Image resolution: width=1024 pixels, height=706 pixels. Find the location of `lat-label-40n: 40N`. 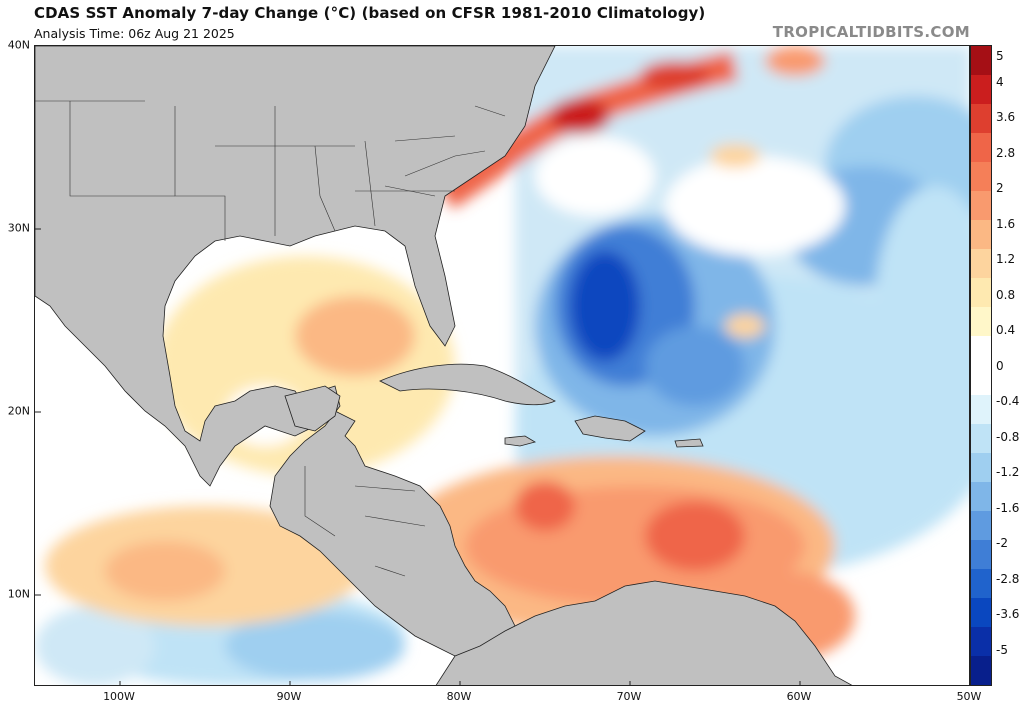

lat-label-40n: 40N is located at coordinates (18, 45).